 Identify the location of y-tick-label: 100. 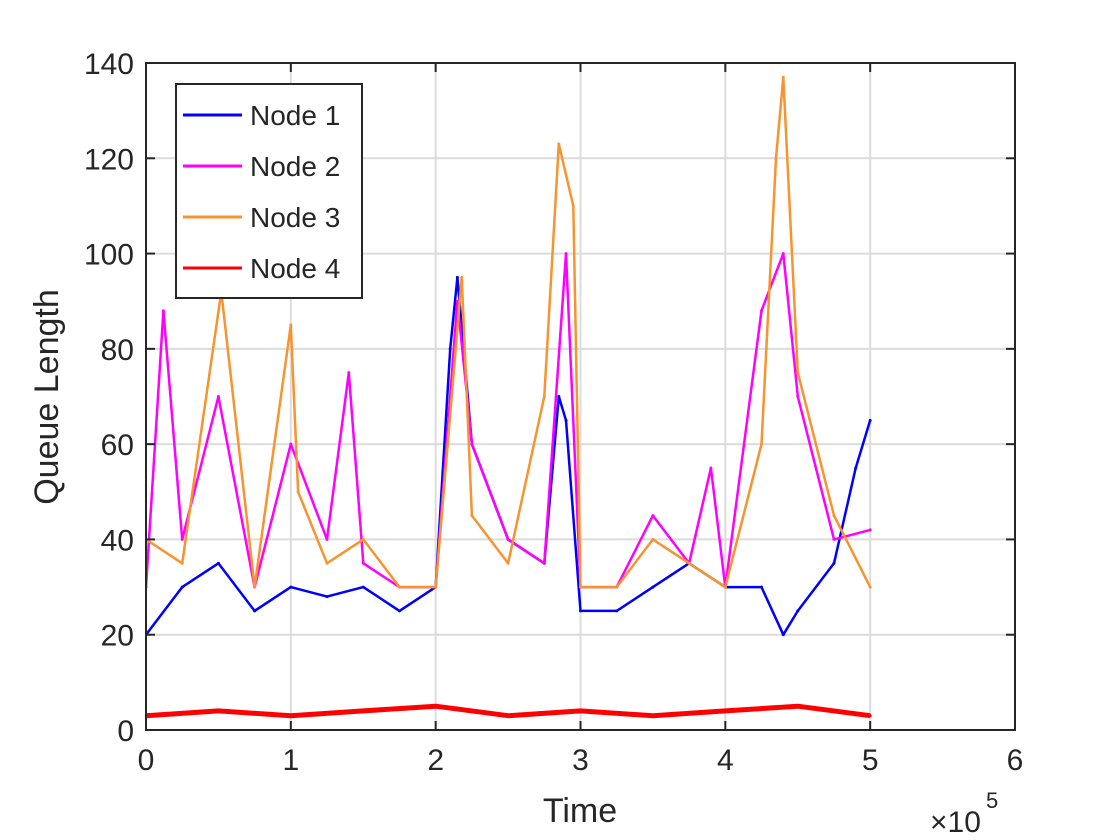
(109, 255).